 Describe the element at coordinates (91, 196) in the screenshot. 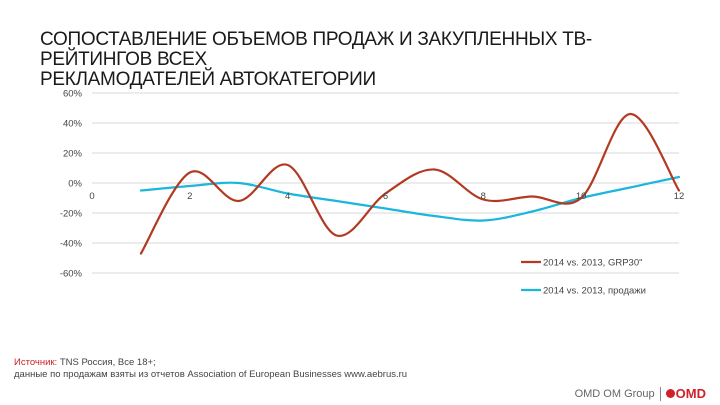

I see `x-tick-label: 0` at that location.